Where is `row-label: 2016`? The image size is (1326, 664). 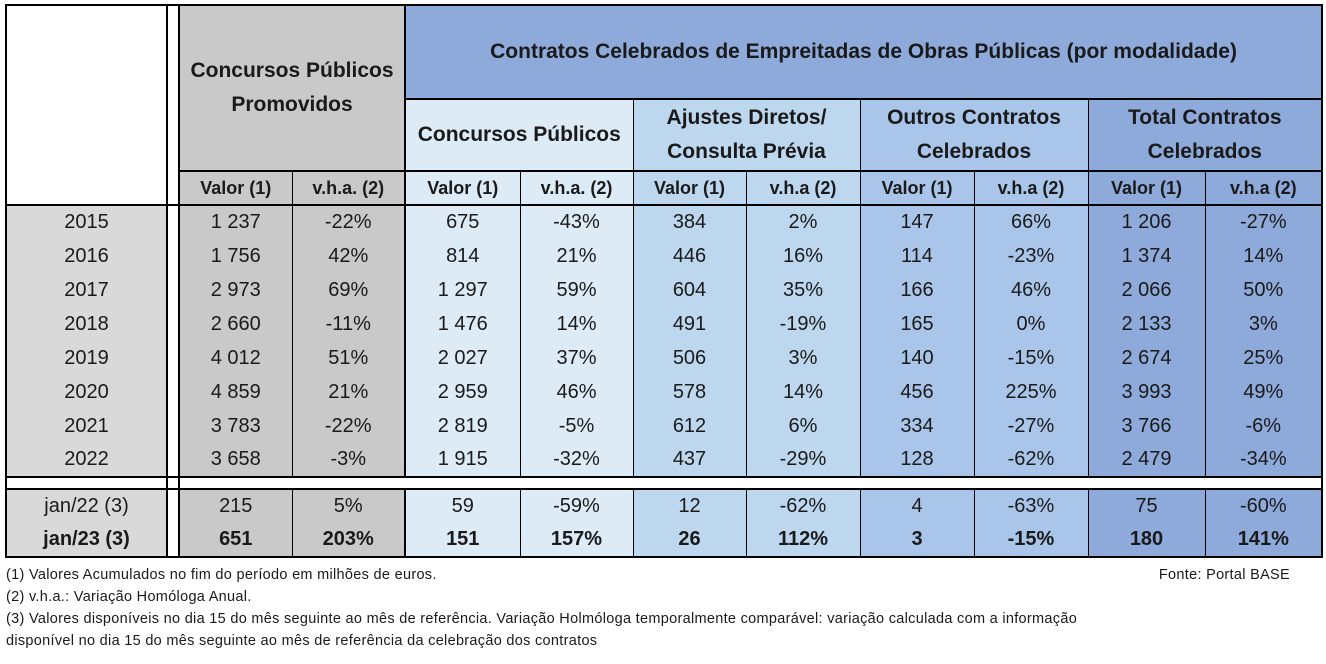 row-label: 2016 is located at coordinates (86, 256).